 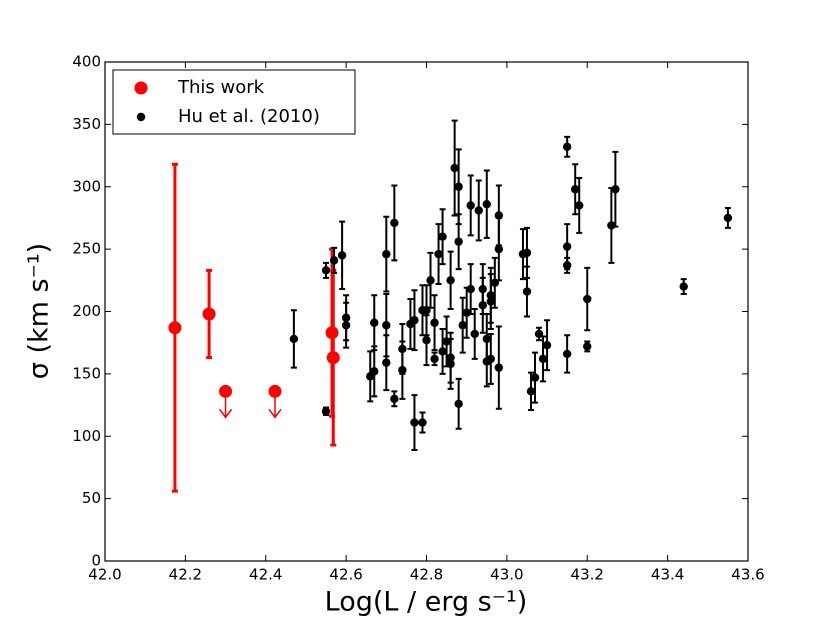 What do you see at coordinates (96, 561) in the screenshot?
I see `y-tick-label: 0` at bounding box center [96, 561].